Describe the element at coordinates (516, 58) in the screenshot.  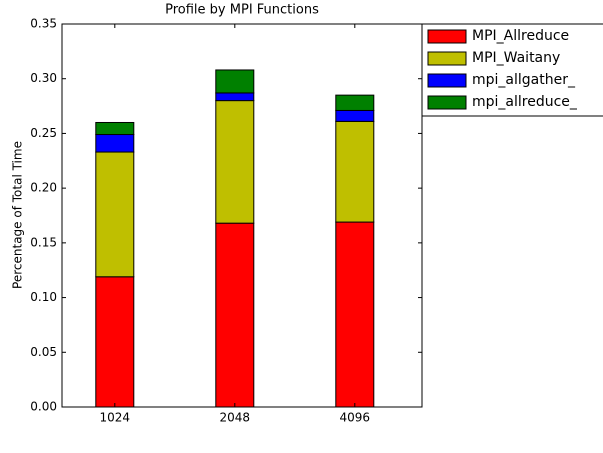
I see `legend-label: MPI_Waitany` at that location.